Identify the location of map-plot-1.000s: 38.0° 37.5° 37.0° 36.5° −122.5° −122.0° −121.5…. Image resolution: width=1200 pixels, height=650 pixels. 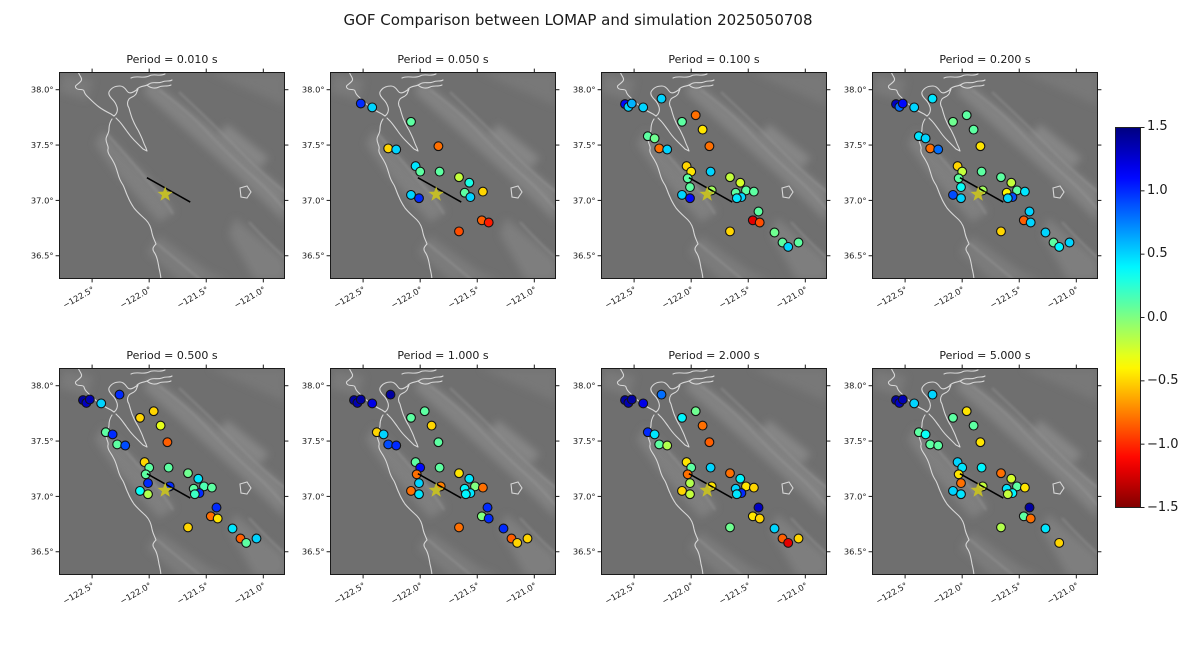
(431, 485).